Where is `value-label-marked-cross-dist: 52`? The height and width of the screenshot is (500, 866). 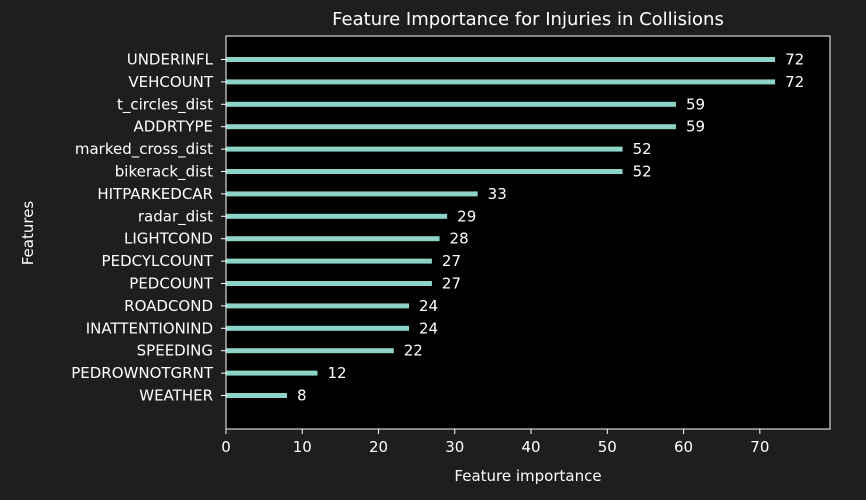
value-label-marked-cross-dist: 52 is located at coordinates (642, 149).